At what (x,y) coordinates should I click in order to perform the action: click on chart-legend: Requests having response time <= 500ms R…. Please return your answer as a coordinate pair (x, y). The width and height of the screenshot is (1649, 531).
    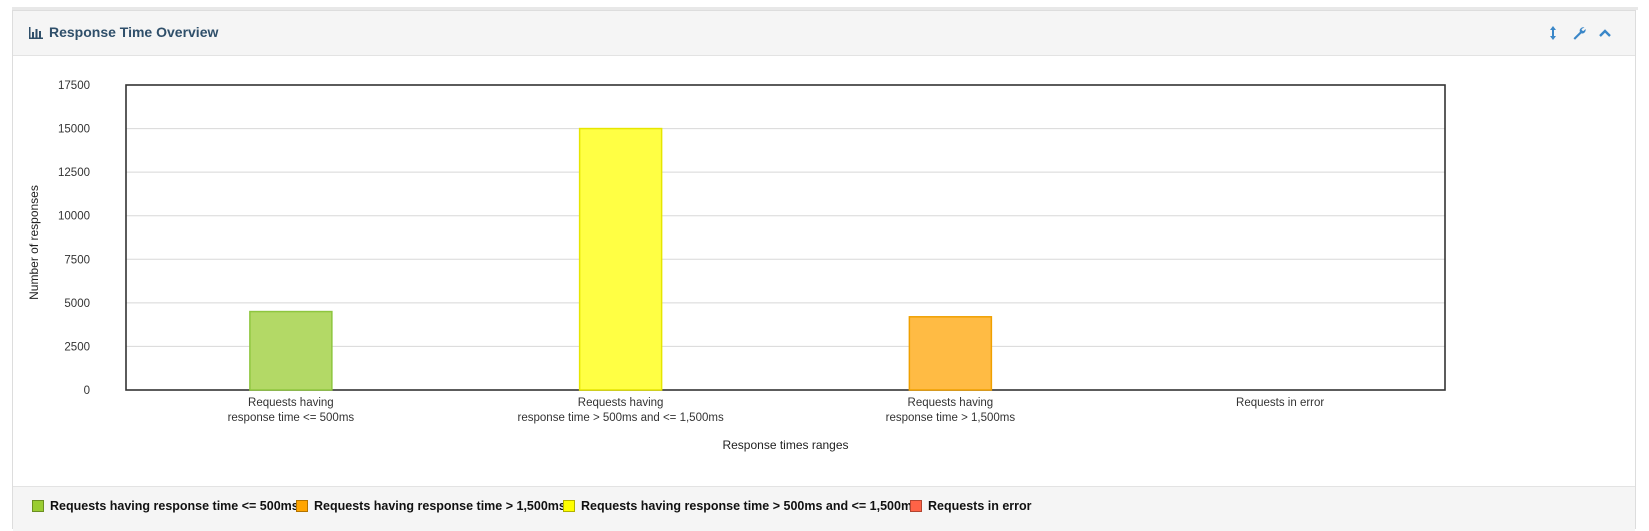
    Looking at the image, I should click on (824, 508).